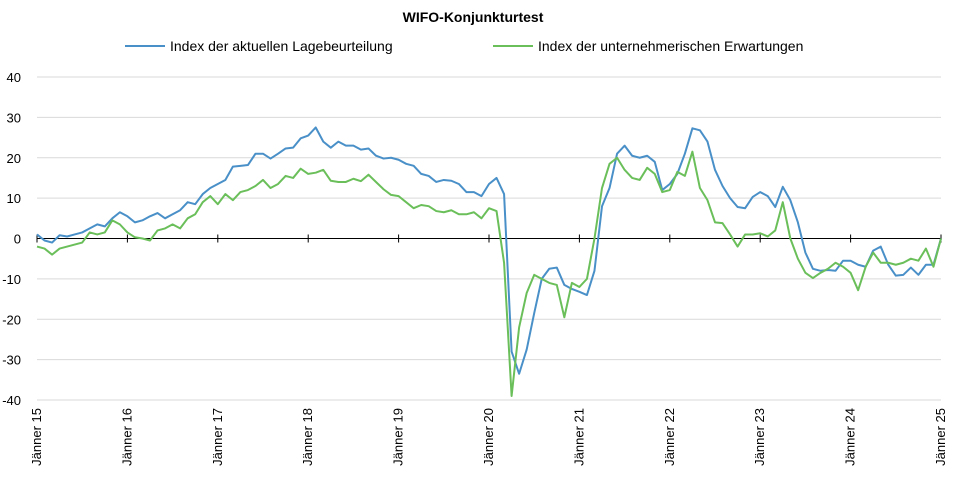 This screenshot has height=489, width=961. I want to click on x-tick-label: Jänner 15, so click(36, 437).